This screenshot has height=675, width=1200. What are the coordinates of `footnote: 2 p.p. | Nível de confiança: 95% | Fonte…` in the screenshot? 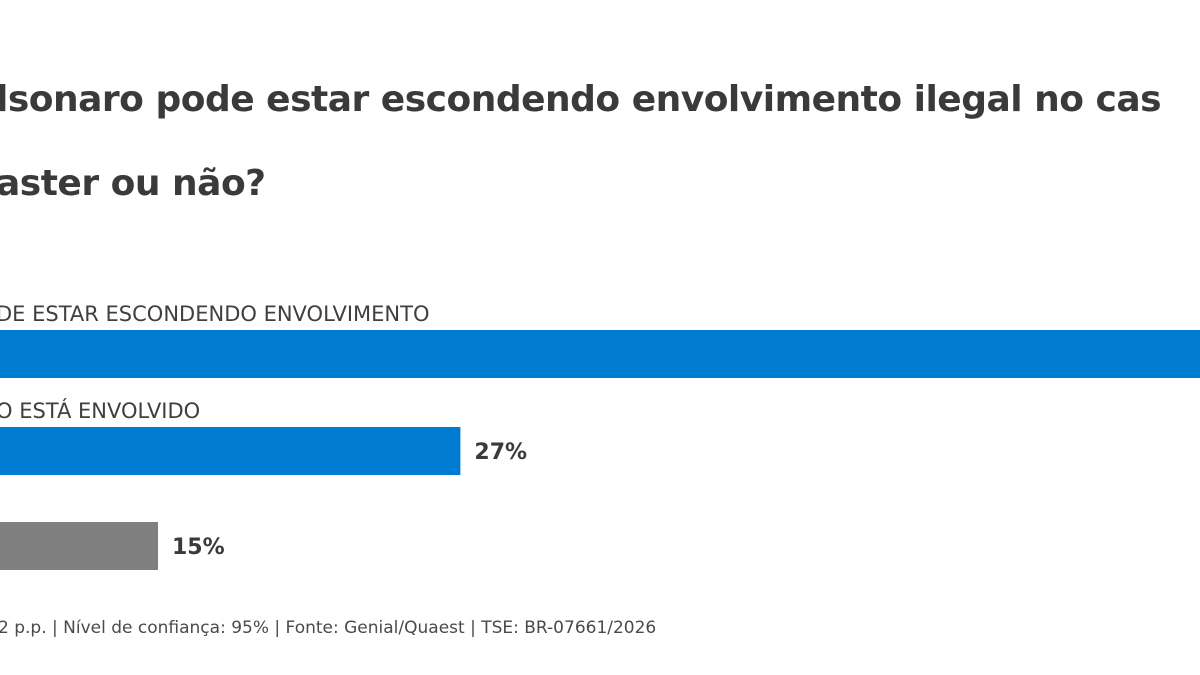 It's located at (328, 628).